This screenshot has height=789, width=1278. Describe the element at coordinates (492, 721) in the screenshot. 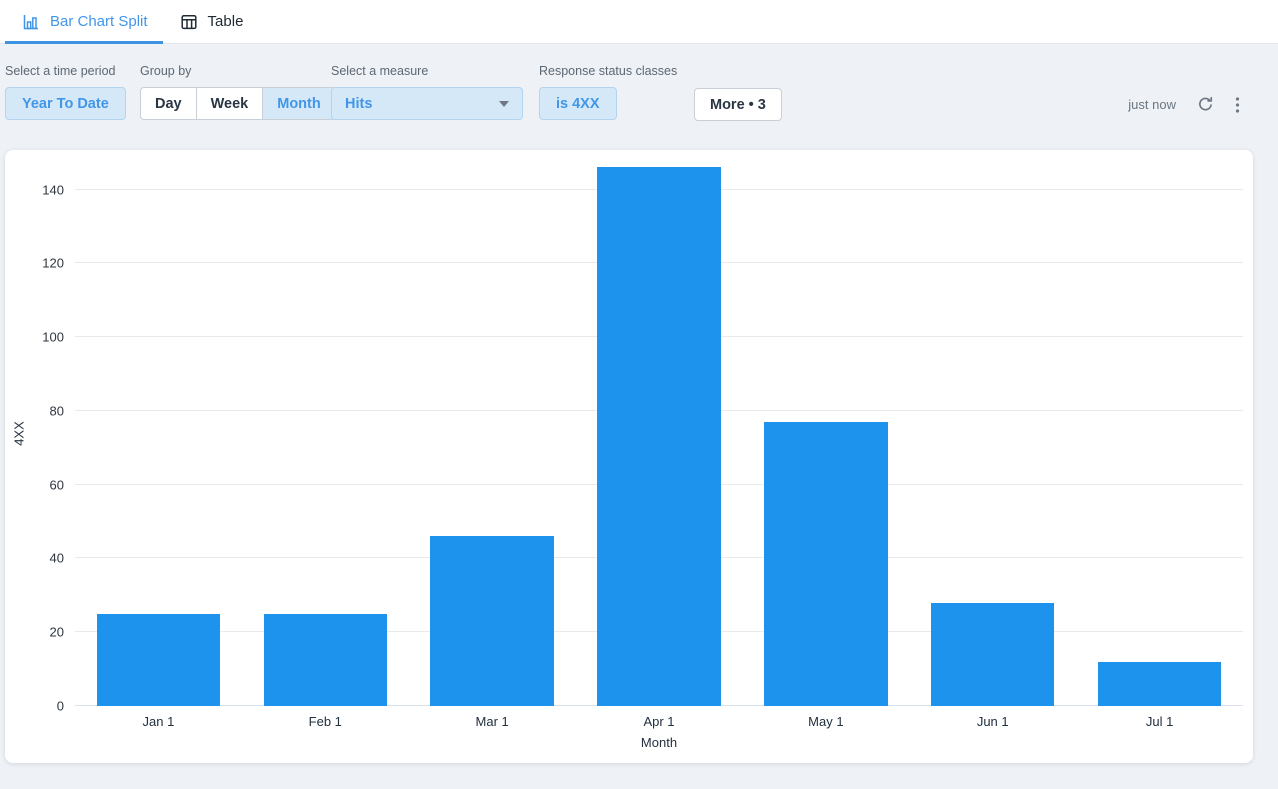

I see `x-tick-label: Mar 1` at that location.